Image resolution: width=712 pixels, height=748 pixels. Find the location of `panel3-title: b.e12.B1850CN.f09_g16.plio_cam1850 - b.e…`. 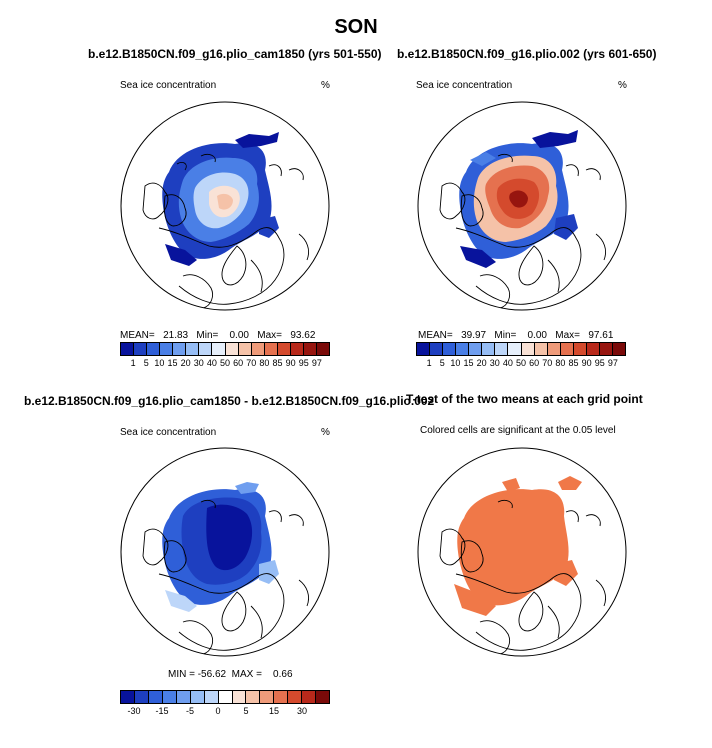

panel3-title: b.e12.B1850CN.f09_g16.plio_cam1850 - b.e… is located at coordinates (229, 401).